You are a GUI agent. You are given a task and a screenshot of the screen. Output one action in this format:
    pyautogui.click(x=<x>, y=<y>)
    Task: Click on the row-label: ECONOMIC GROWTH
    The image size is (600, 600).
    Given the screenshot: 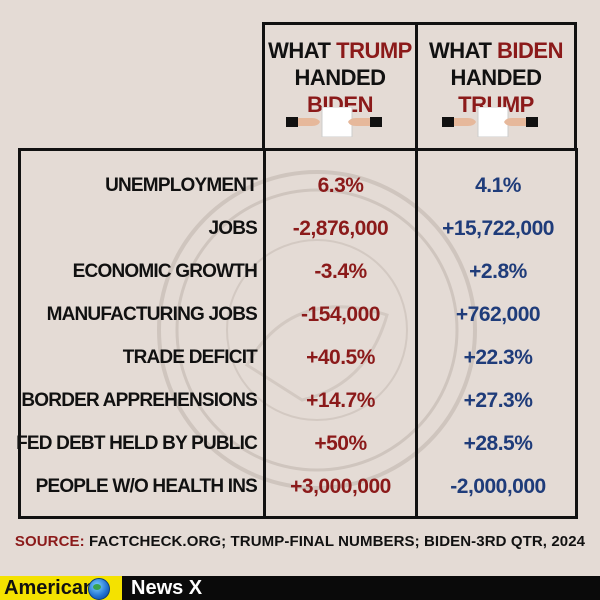 What is the action you would take?
    pyautogui.click(x=165, y=271)
    